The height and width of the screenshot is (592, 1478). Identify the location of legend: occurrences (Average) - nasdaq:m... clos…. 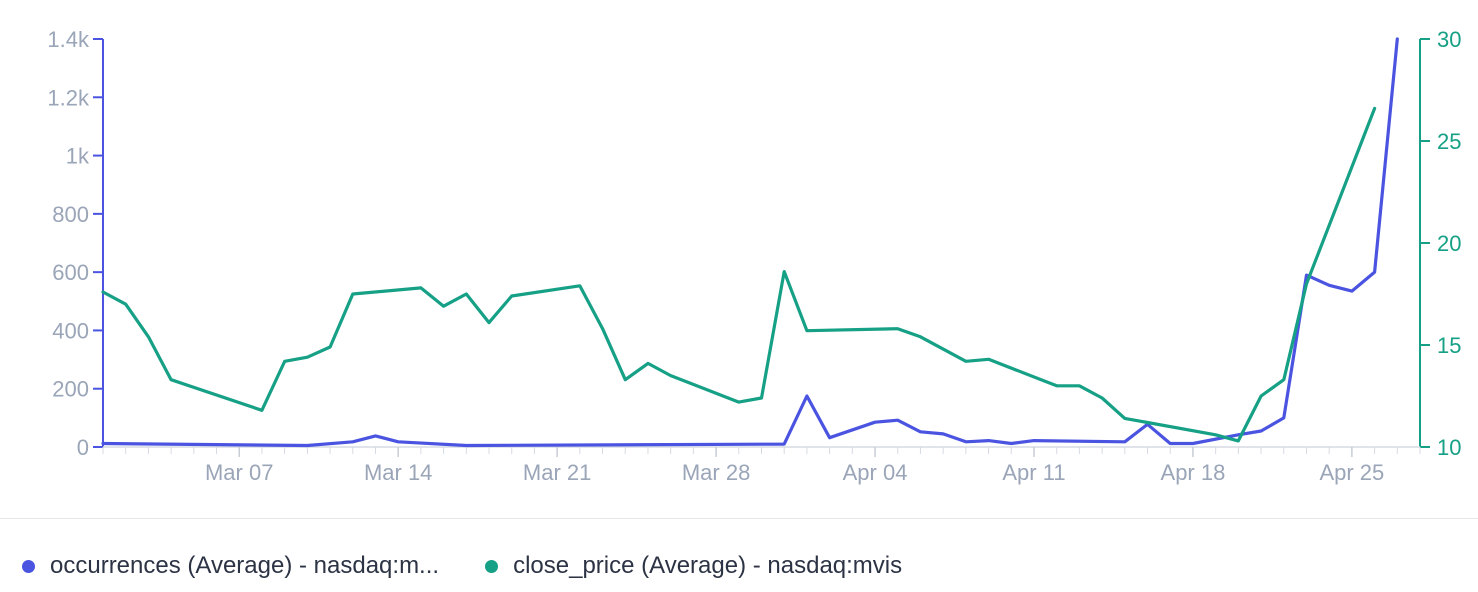
(739, 566).